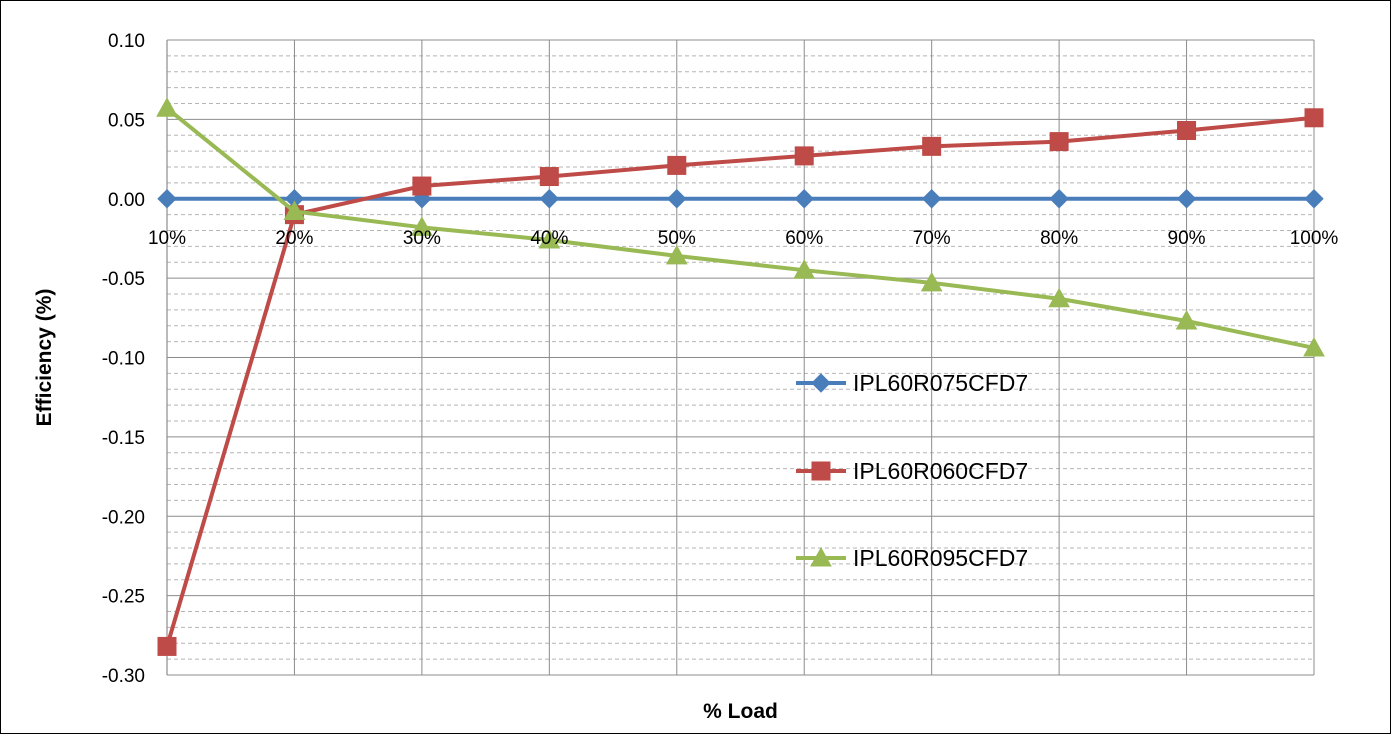 This screenshot has width=1391, height=735. What do you see at coordinates (123, 517) in the screenshot?
I see `y-tick-label: -0.20` at bounding box center [123, 517].